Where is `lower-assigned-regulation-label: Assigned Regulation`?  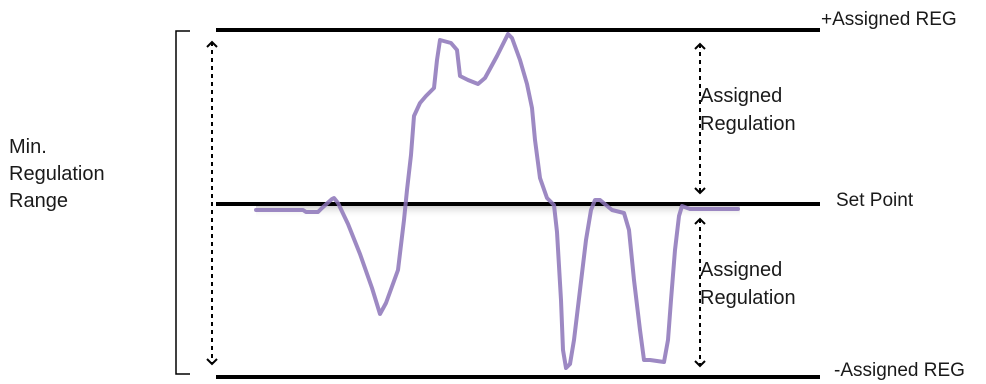
lower-assigned-regulation-label: Assigned Regulation is located at coordinates (748, 284).